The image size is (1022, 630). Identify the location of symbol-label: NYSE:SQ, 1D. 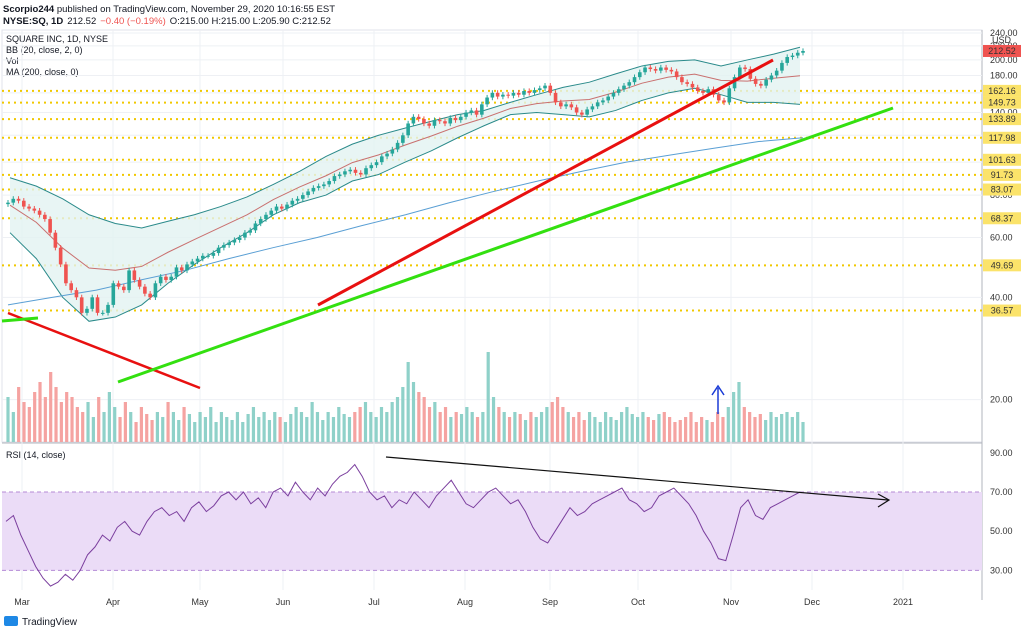
(33, 21).